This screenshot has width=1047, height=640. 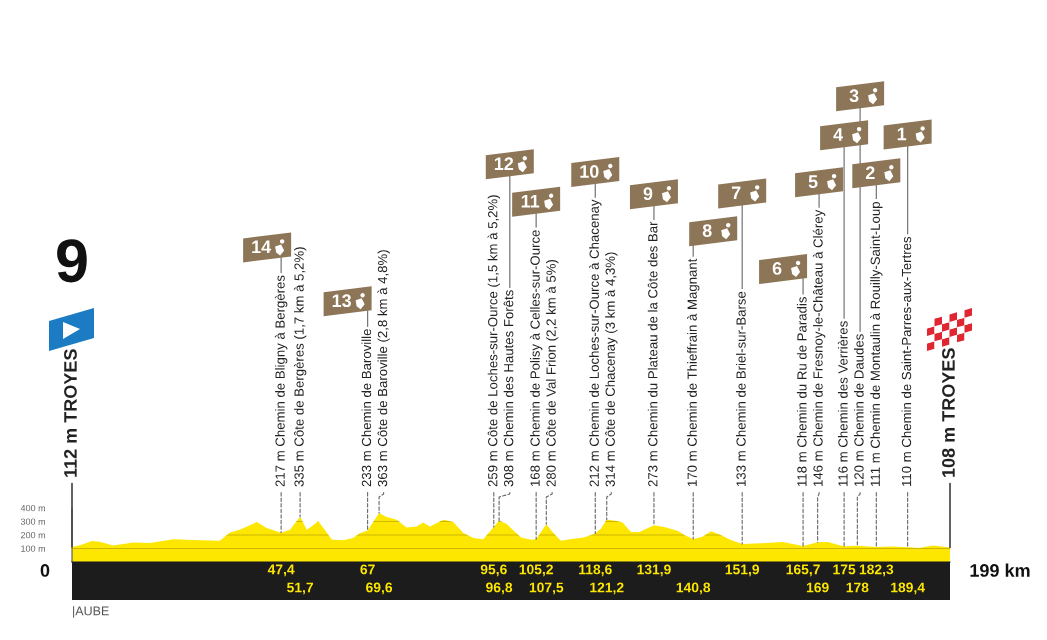 I want to click on x2-tick-label: 178, so click(x=857, y=587).